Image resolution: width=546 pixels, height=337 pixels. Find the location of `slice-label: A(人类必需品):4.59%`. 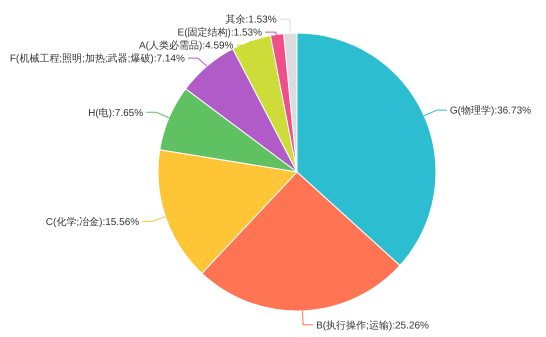

slice-label: A(人类必需品):4.59% is located at coordinates (186, 46).